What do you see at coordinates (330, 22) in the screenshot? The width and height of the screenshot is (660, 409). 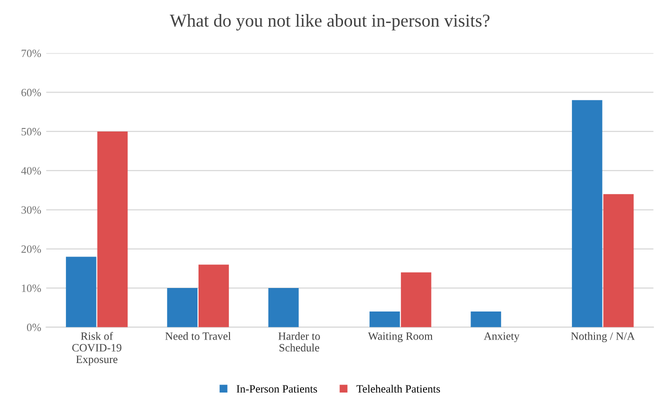 I see `chart-title: What do you not like about in-person visits?` at bounding box center [330, 22].